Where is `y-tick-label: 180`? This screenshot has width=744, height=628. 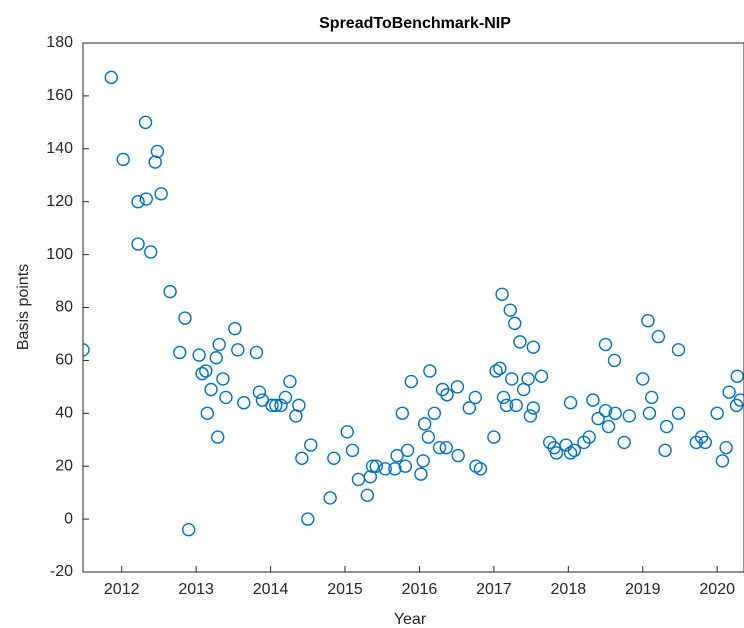
y-tick-label: 180 is located at coordinates (59, 42).